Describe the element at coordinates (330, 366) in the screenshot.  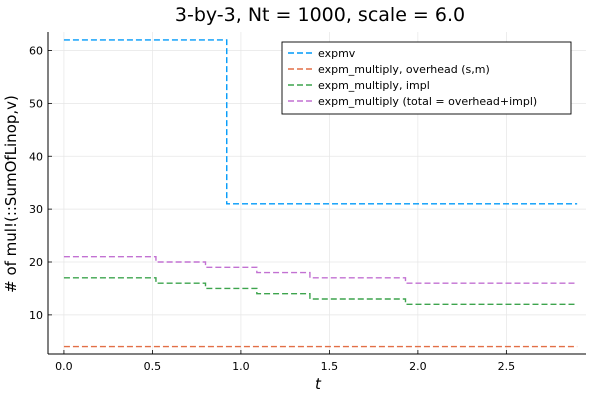
I see `x-tick-label: 1.5` at that location.